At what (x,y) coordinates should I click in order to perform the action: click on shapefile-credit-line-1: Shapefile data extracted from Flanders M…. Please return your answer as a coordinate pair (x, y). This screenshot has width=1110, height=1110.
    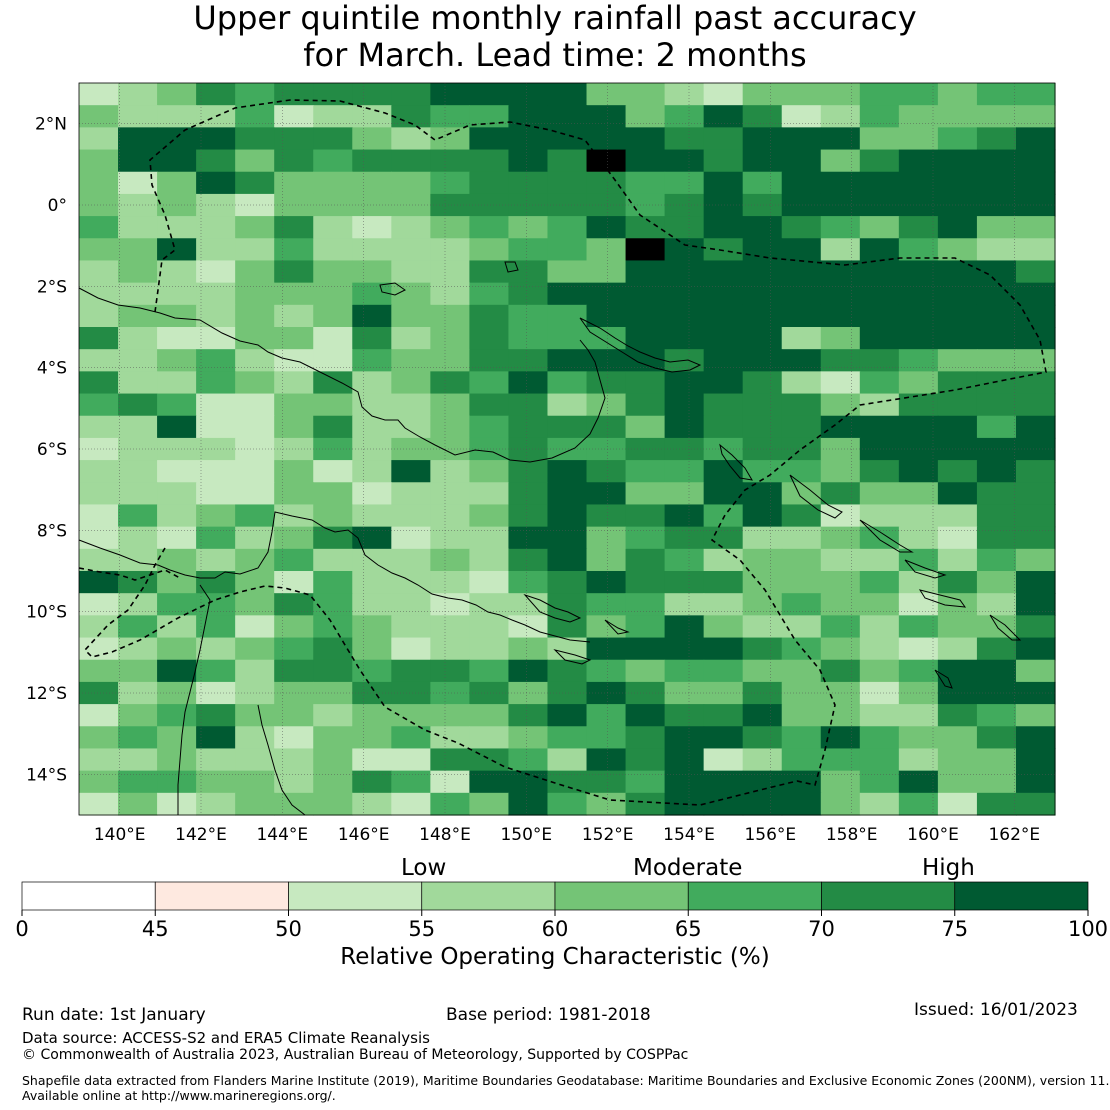
    Looking at the image, I should click on (566, 1080).